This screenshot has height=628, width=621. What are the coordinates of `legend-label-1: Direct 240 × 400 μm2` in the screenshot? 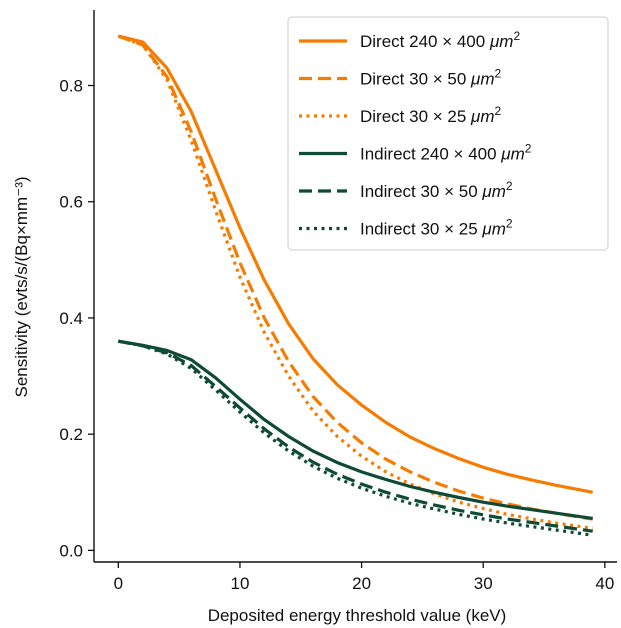 It's located at (440, 40).